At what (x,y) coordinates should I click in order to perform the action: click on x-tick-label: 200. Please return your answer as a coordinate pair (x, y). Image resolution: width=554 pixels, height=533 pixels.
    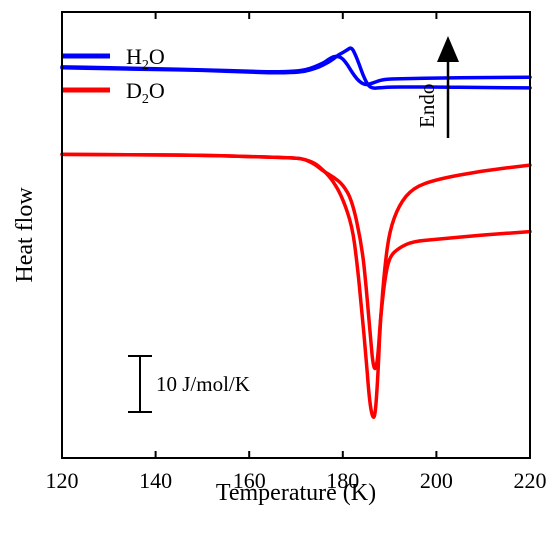
    Looking at the image, I should click on (436, 480).